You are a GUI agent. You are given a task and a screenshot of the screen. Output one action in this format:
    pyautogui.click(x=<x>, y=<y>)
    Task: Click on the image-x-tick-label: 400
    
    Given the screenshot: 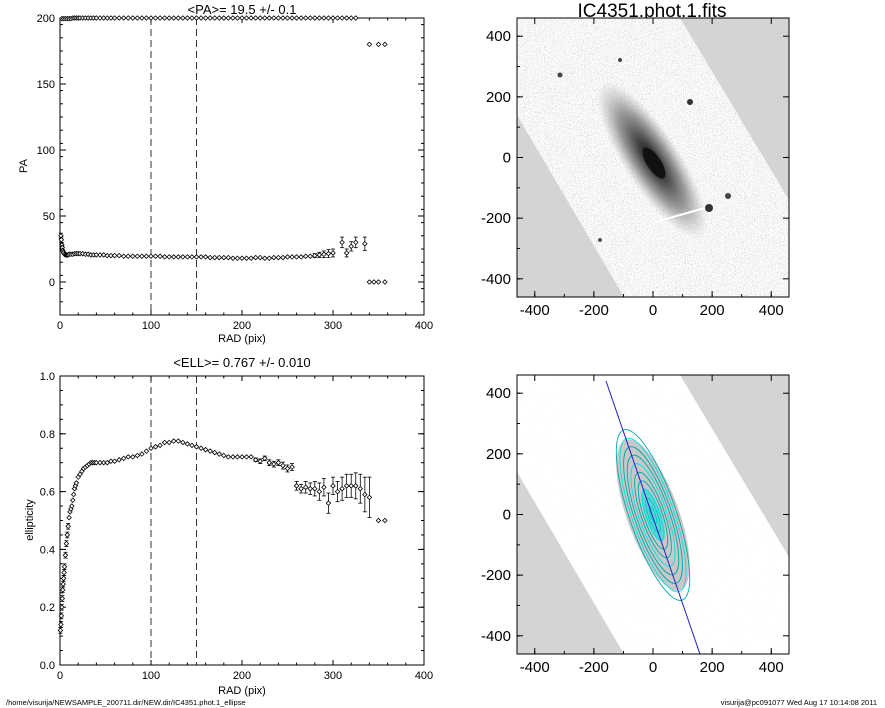 What is the action you would take?
    pyautogui.click(x=771, y=667)
    